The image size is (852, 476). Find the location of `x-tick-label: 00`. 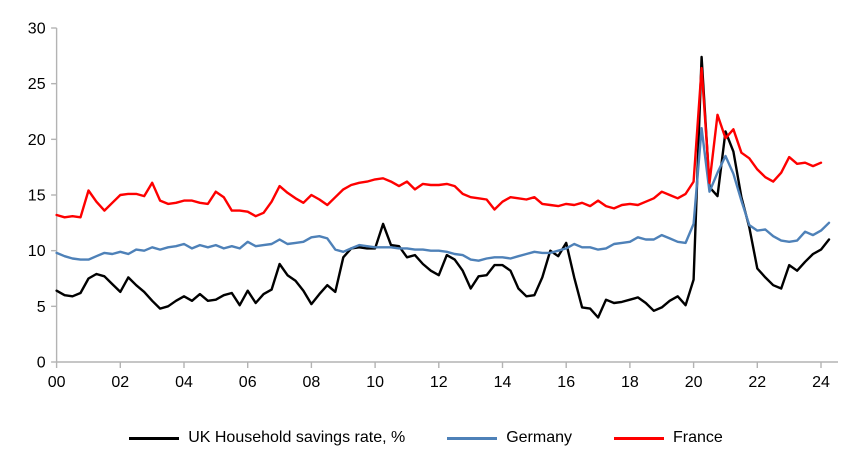

x-tick-label: 00 is located at coordinates (57, 382).